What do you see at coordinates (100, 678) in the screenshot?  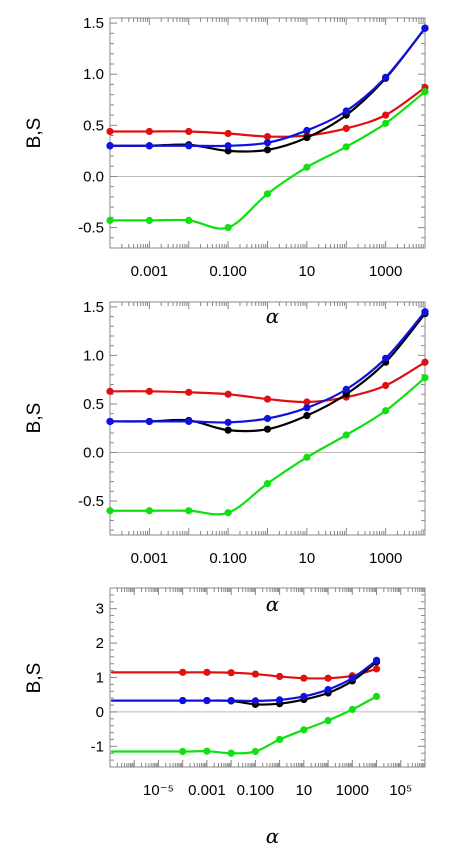 I see `y-tick-label: 1` at bounding box center [100, 678].